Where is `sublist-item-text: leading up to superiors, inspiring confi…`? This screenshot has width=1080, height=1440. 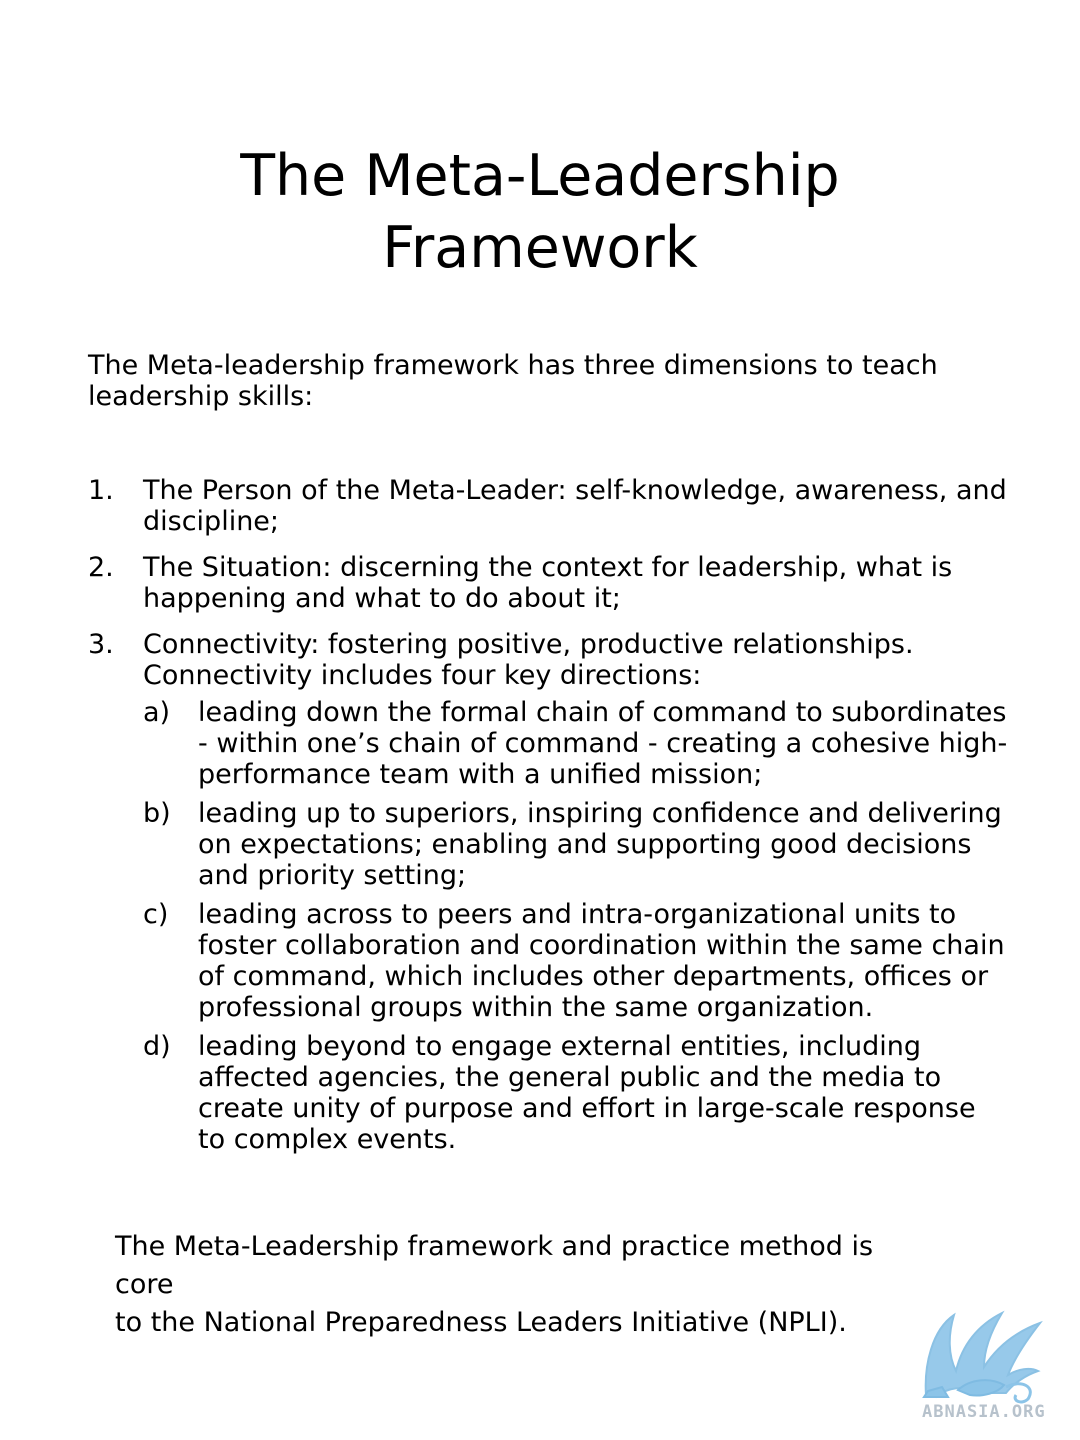 sublist-item-text: leading up to superiors, inspiring confi… is located at coordinates (600, 844).